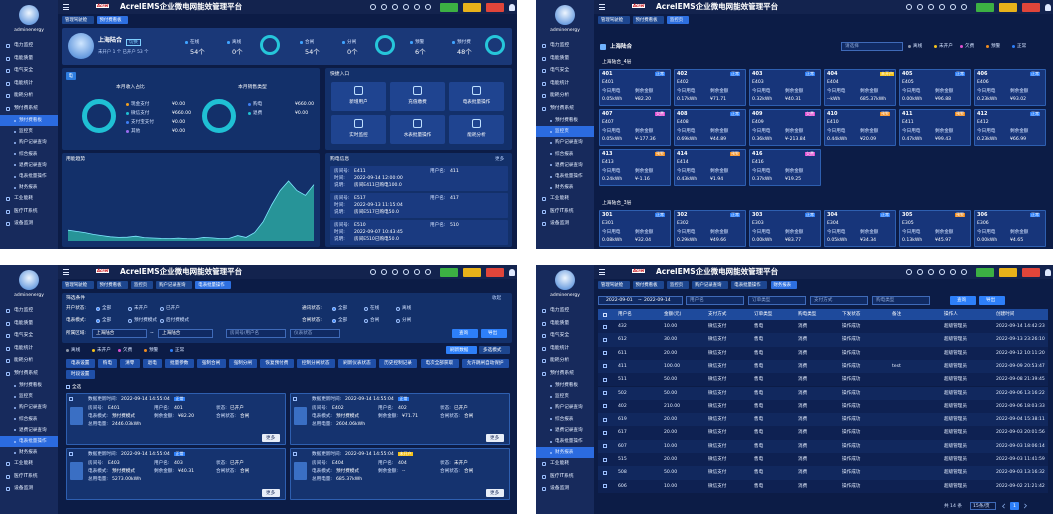  I want to click on page-number: 1, so click(1014, 506).